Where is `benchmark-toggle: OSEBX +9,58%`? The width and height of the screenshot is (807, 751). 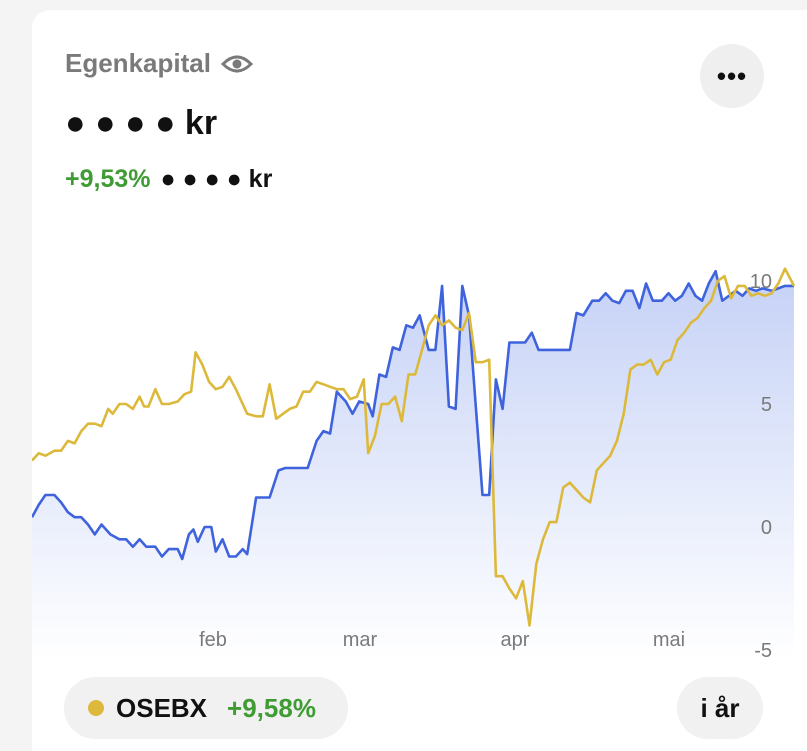 benchmark-toggle: OSEBX +9,58% is located at coordinates (206, 708).